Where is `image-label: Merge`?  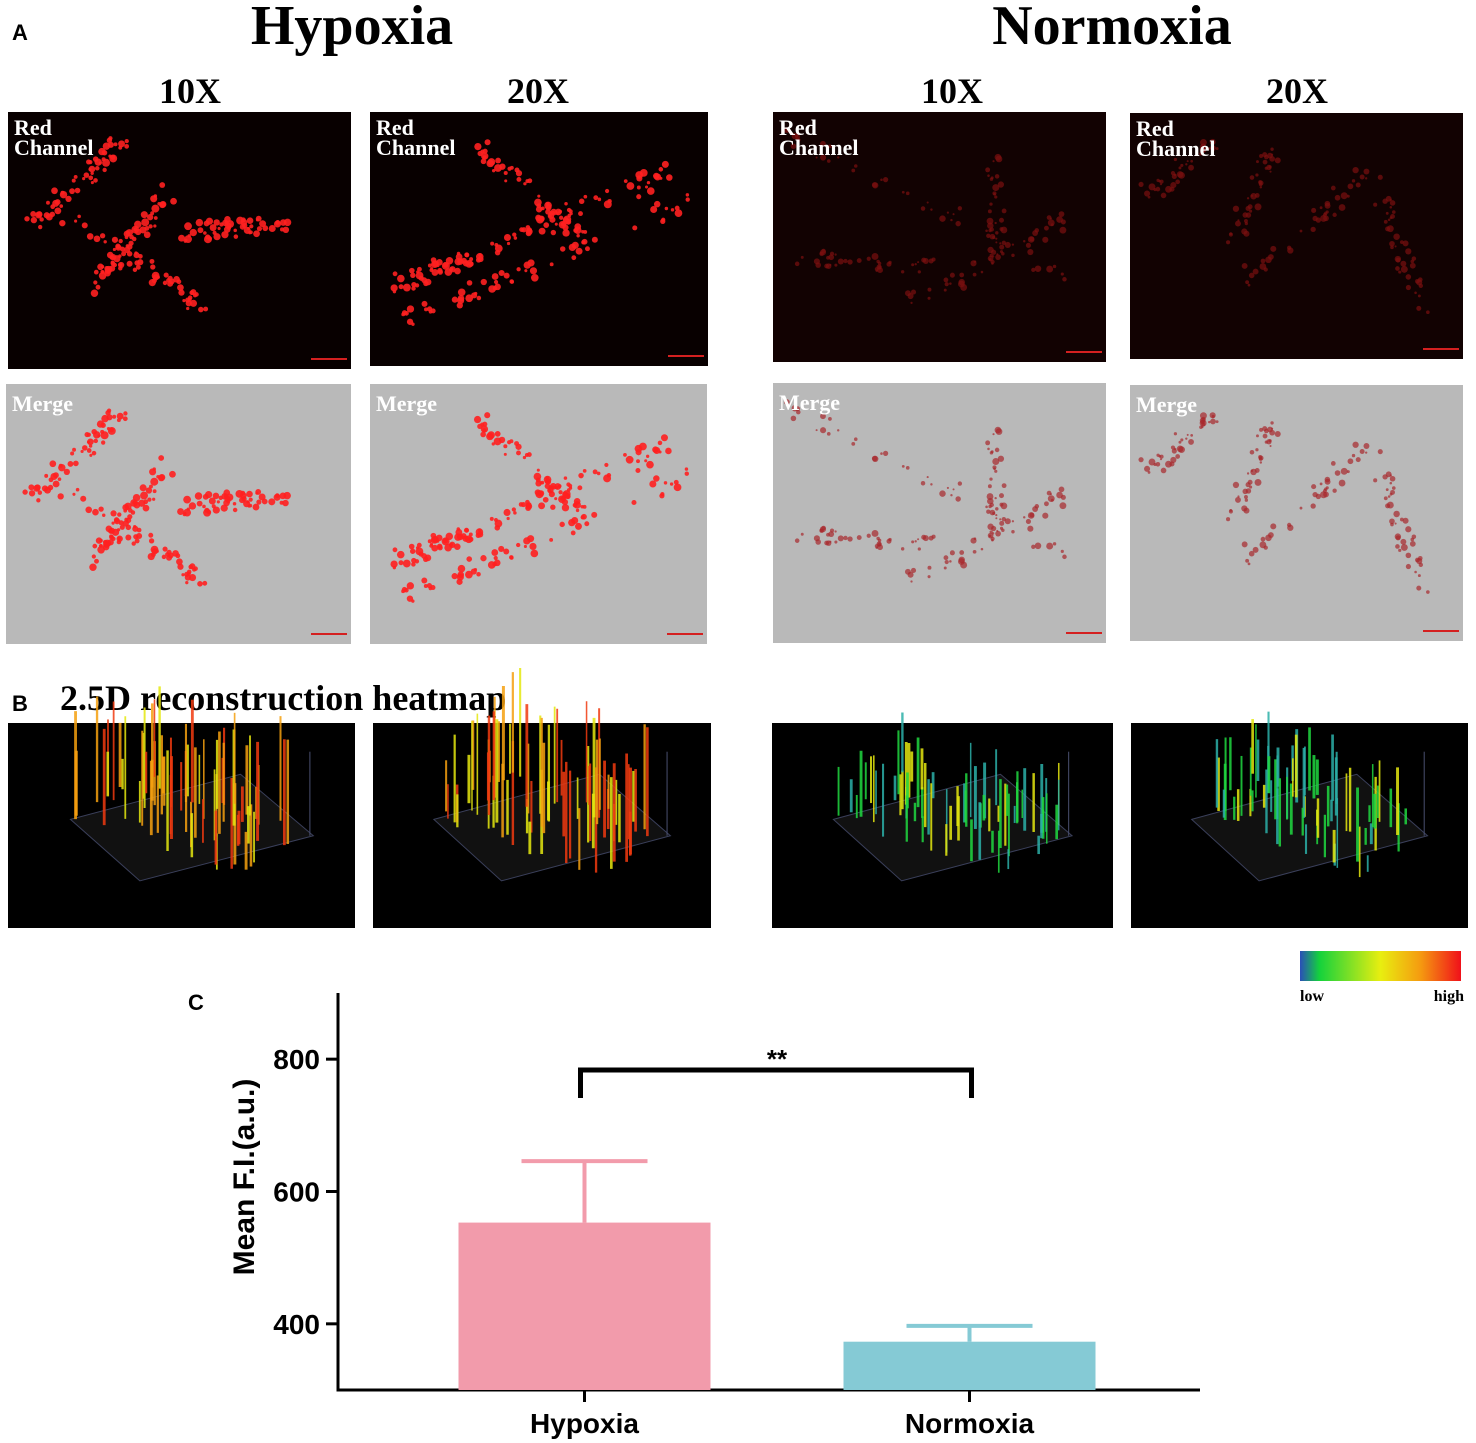
image-label: Merge is located at coordinates (1167, 404).